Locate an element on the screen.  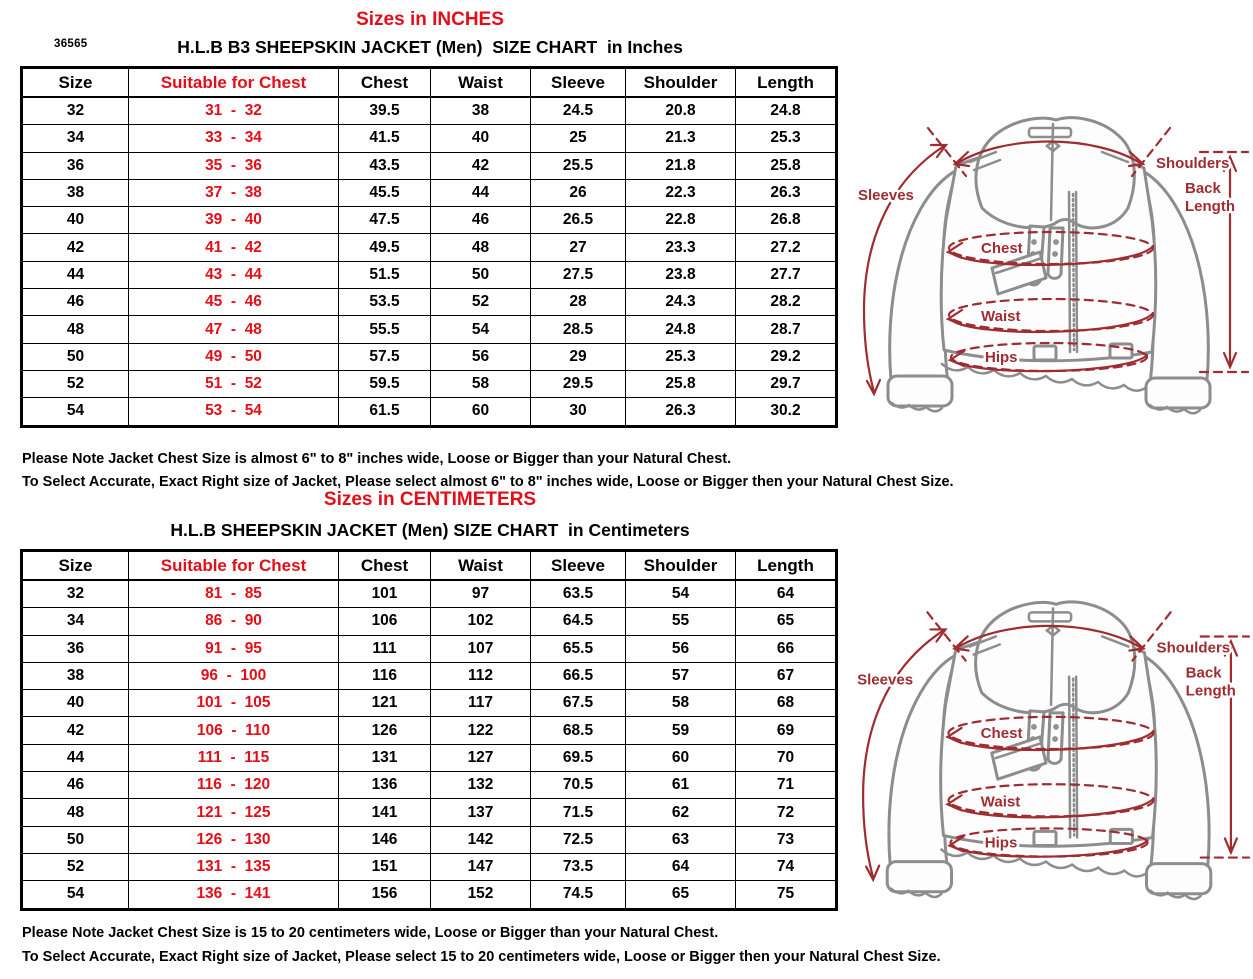
table-cell: 101 - 105 is located at coordinates (233, 703).